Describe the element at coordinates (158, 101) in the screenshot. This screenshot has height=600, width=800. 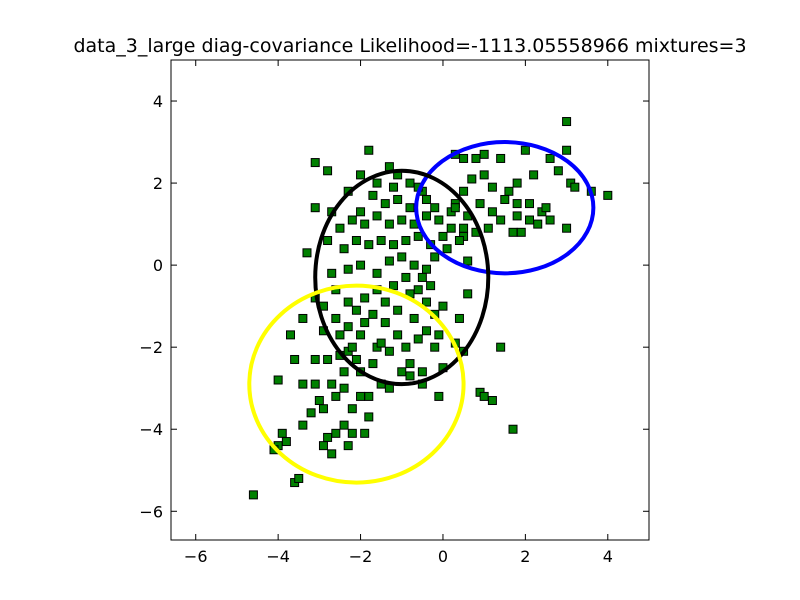
I see `y-tick-label: 4` at that location.